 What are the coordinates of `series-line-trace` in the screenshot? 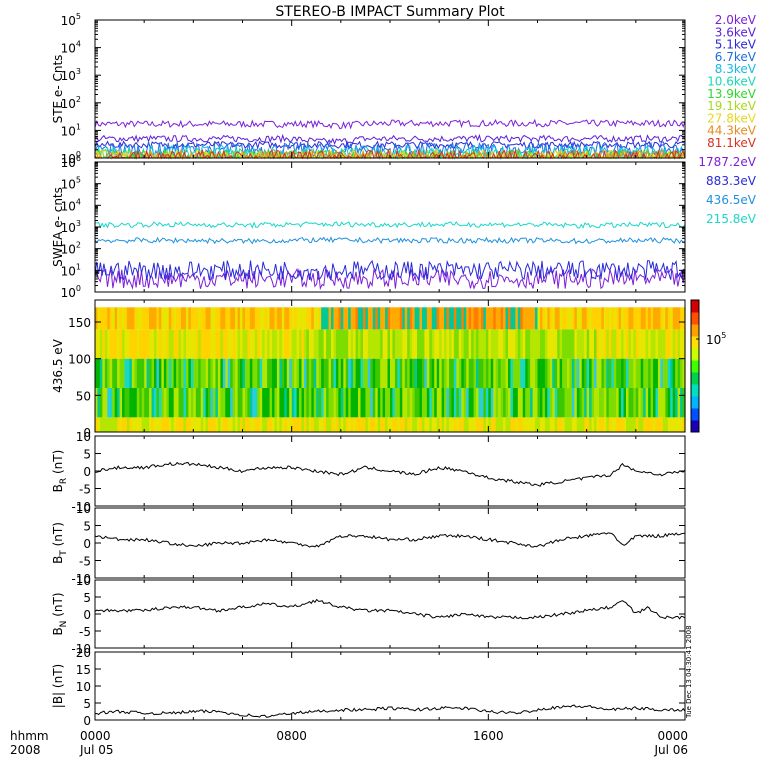 It's located at (390, 711).